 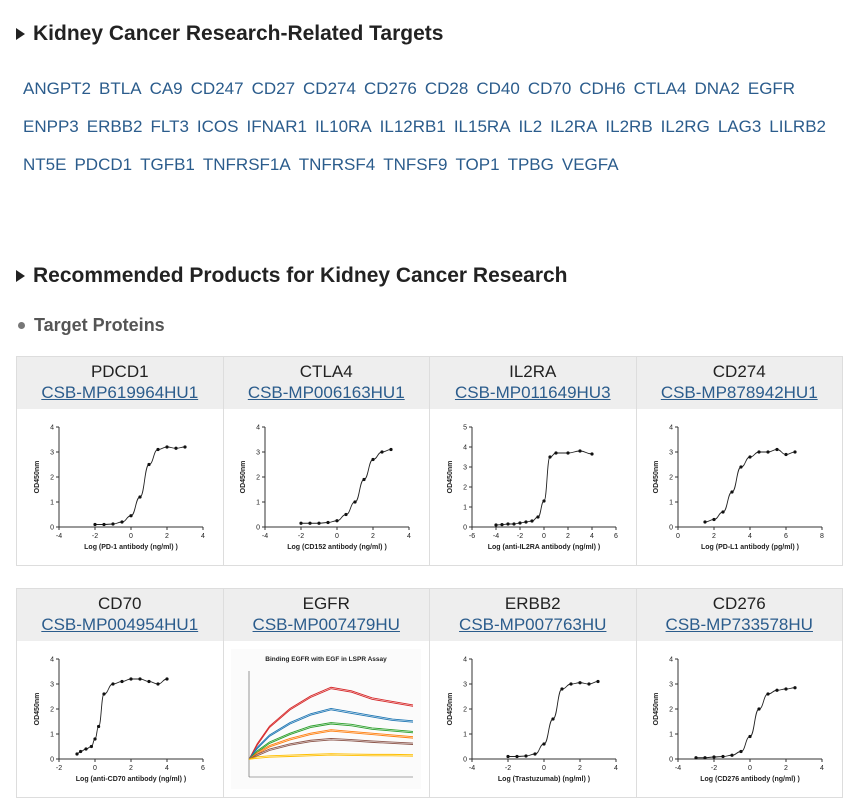 I want to click on x-axis-label: Log (PD-1 antibody (ng/ml) ), so click(x=131, y=547).